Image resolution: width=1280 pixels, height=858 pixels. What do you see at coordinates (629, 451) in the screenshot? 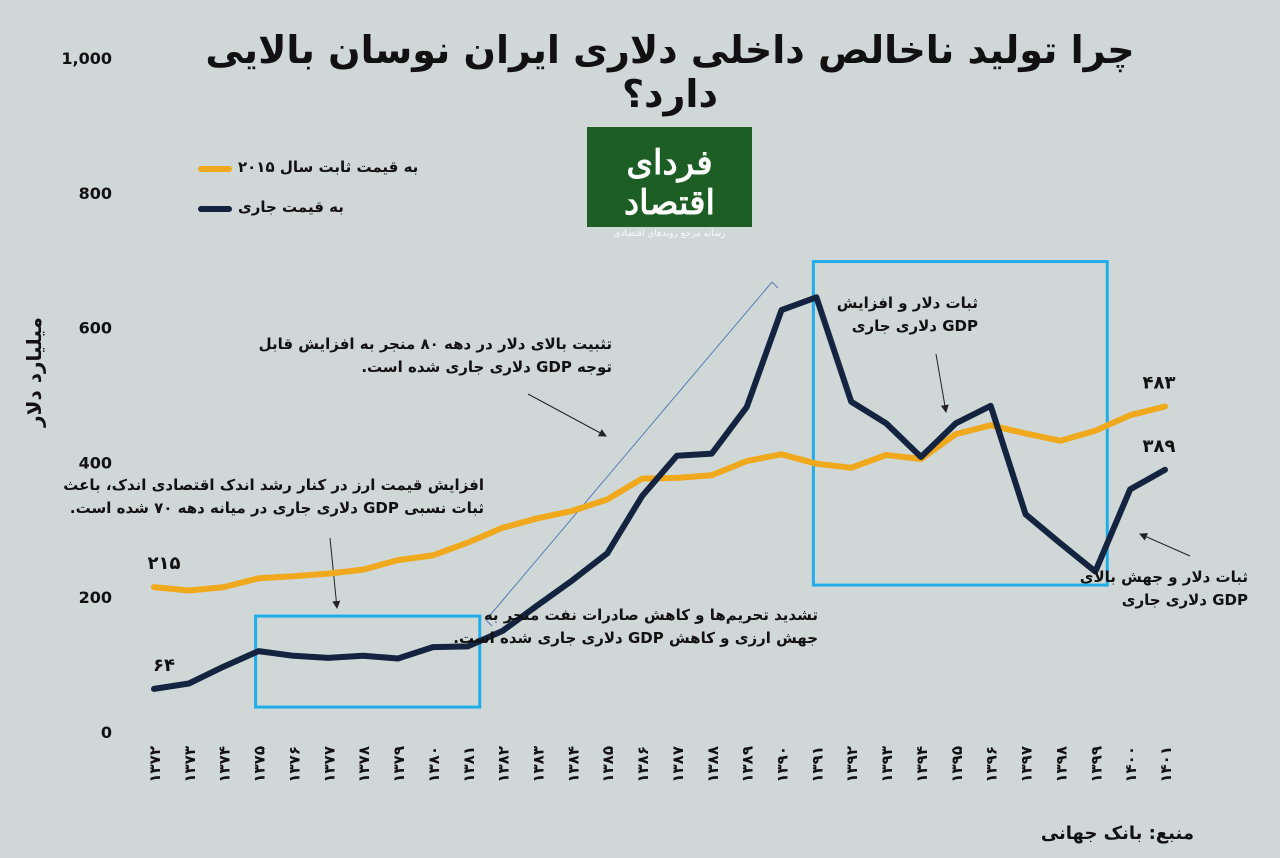
I see `trend-guide-line` at bounding box center [629, 451].